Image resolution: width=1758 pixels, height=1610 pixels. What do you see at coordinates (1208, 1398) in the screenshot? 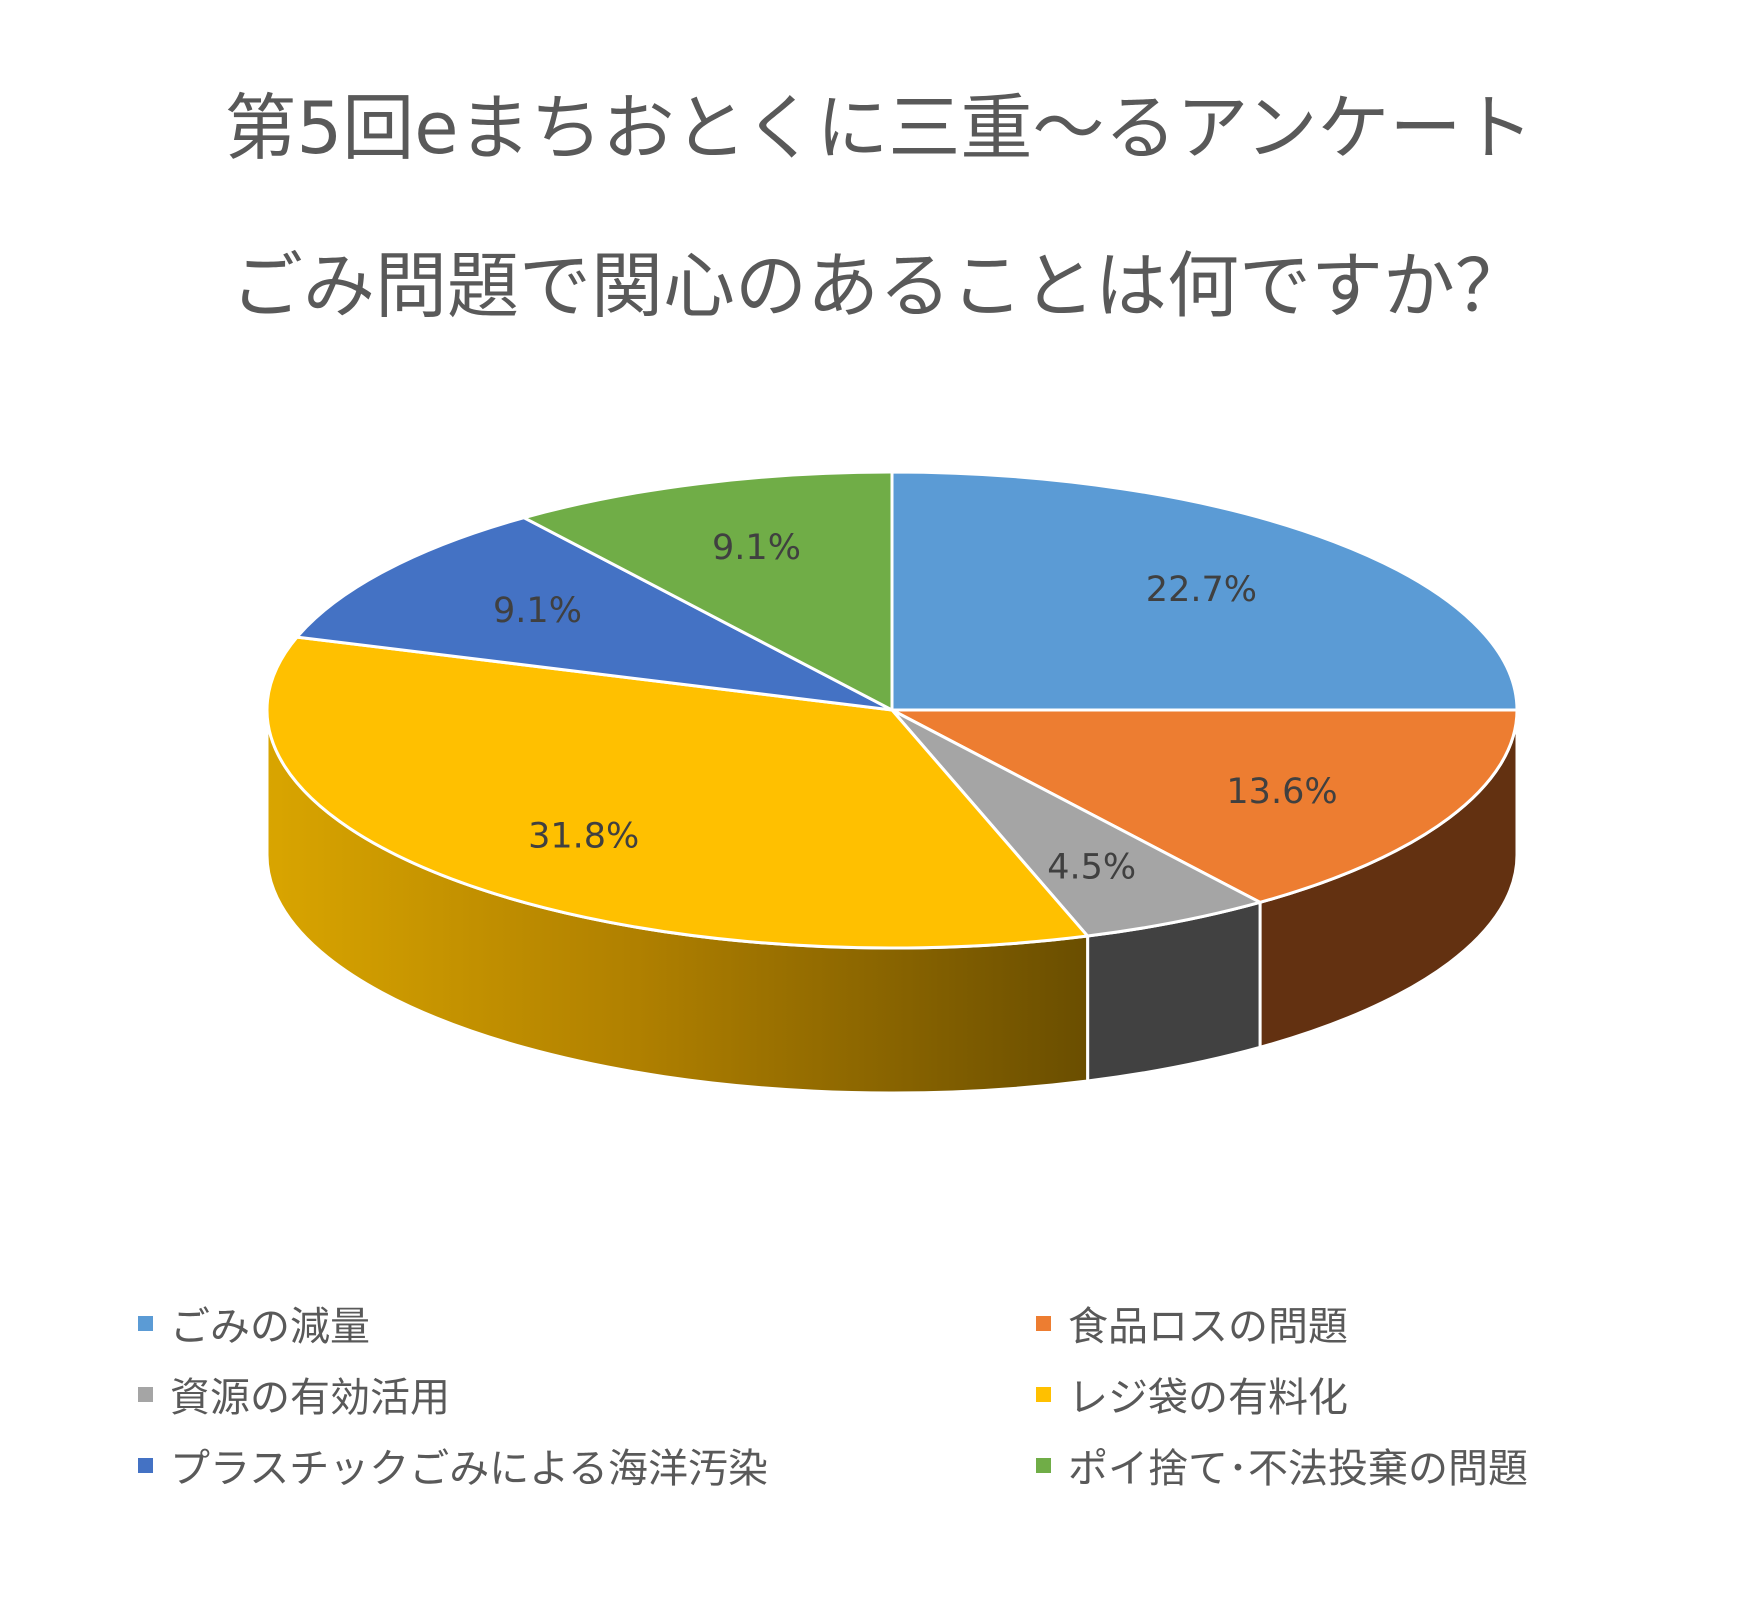
I see `legend-label-3: レジ袋の有料化` at bounding box center [1208, 1398].